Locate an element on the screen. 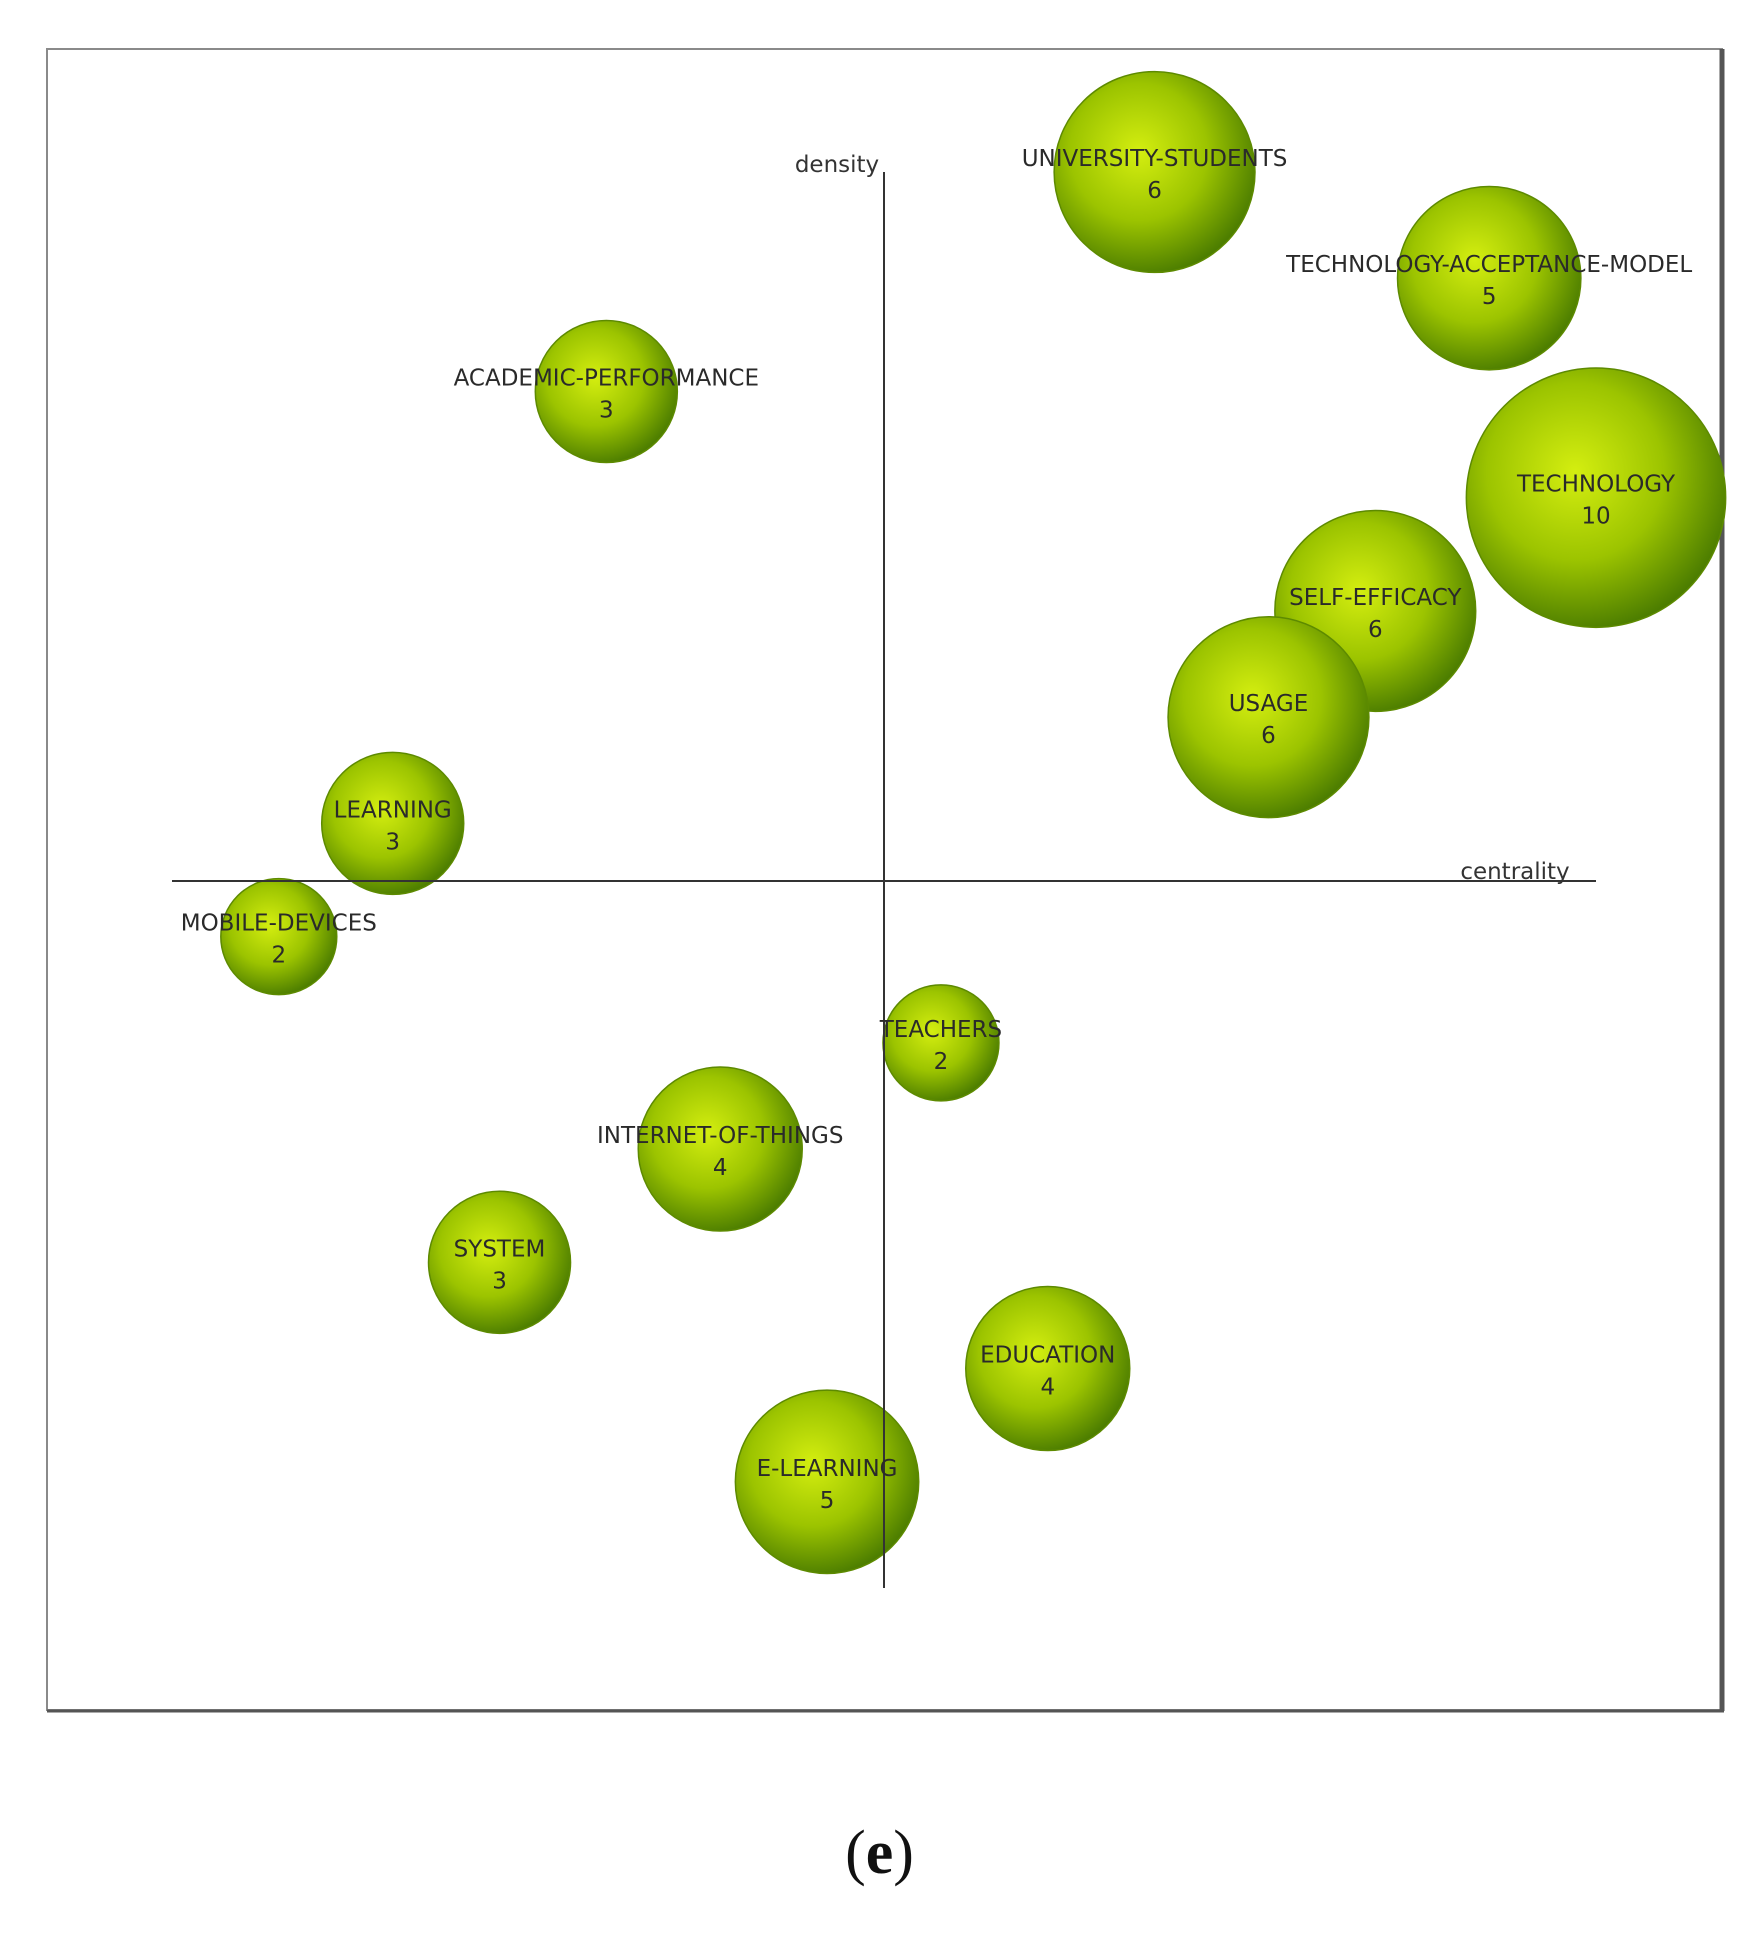 Image resolution: width=1759 pixels, height=1934 pixels. bubble-education is located at coordinates (1048, 1368).